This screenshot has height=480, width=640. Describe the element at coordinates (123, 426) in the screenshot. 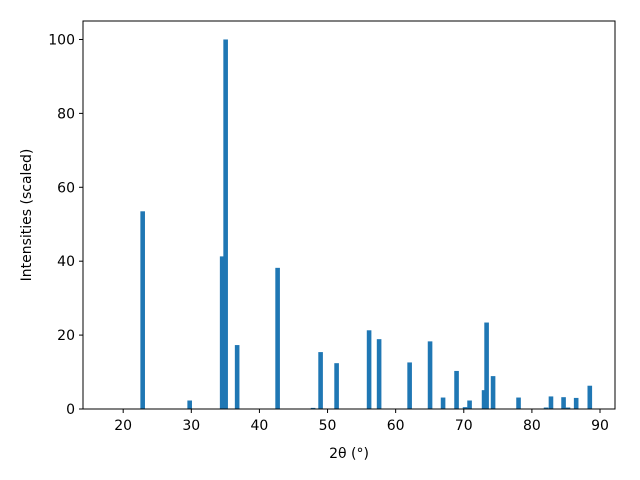

I see `x-tick-label: 20` at that location.